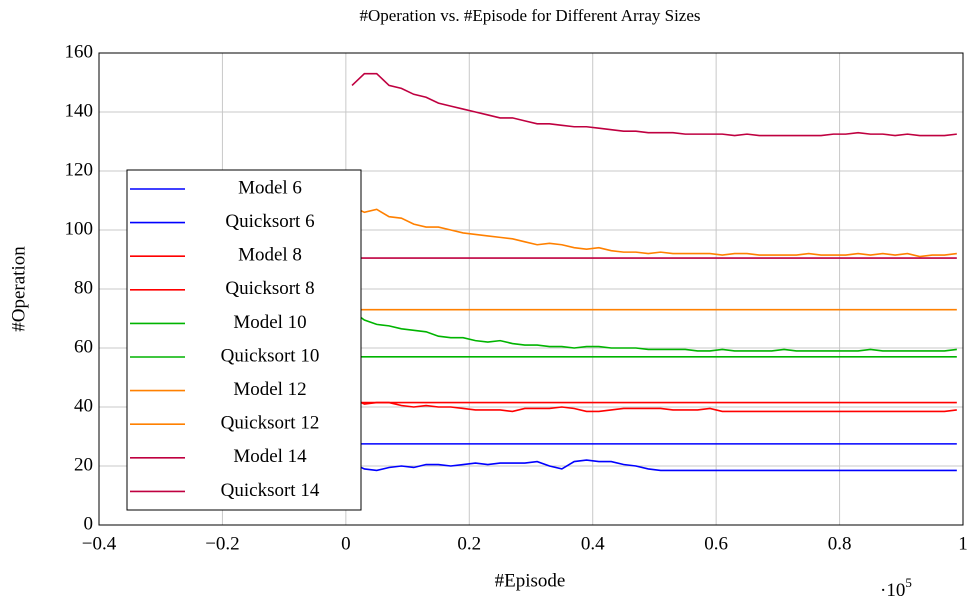 The width and height of the screenshot is (978, 604). I want to click on x-tick-label: 0, so click(346, 543).